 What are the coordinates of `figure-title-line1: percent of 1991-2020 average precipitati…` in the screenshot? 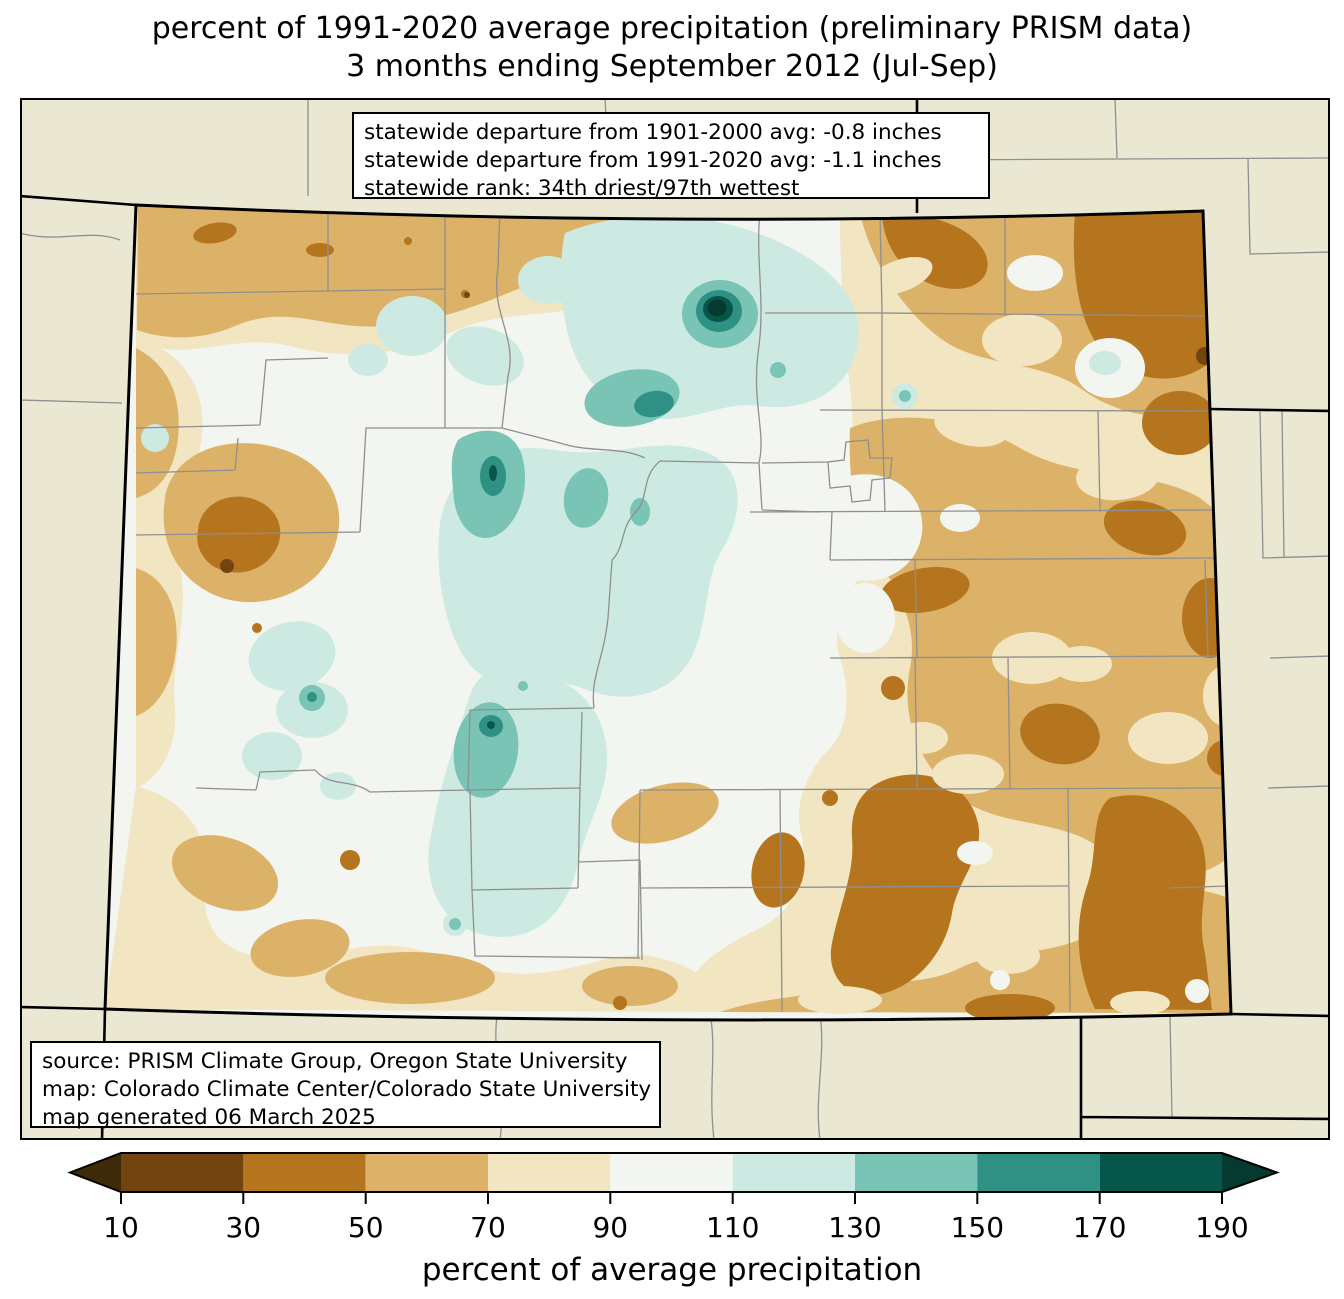 It's located at (672, 28).